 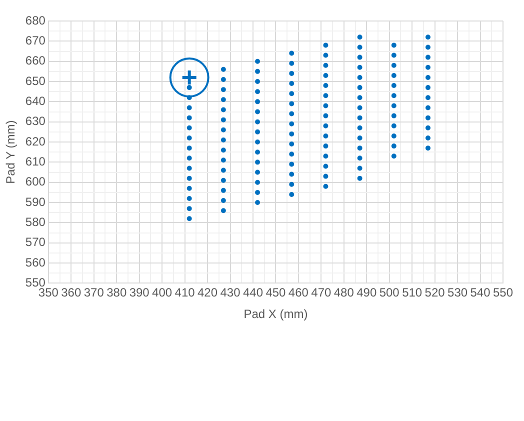 What do you see at coordinates (35, 121) in the screenshot?
I see `y-tick-label: 630` at bounding box center [35, 121].